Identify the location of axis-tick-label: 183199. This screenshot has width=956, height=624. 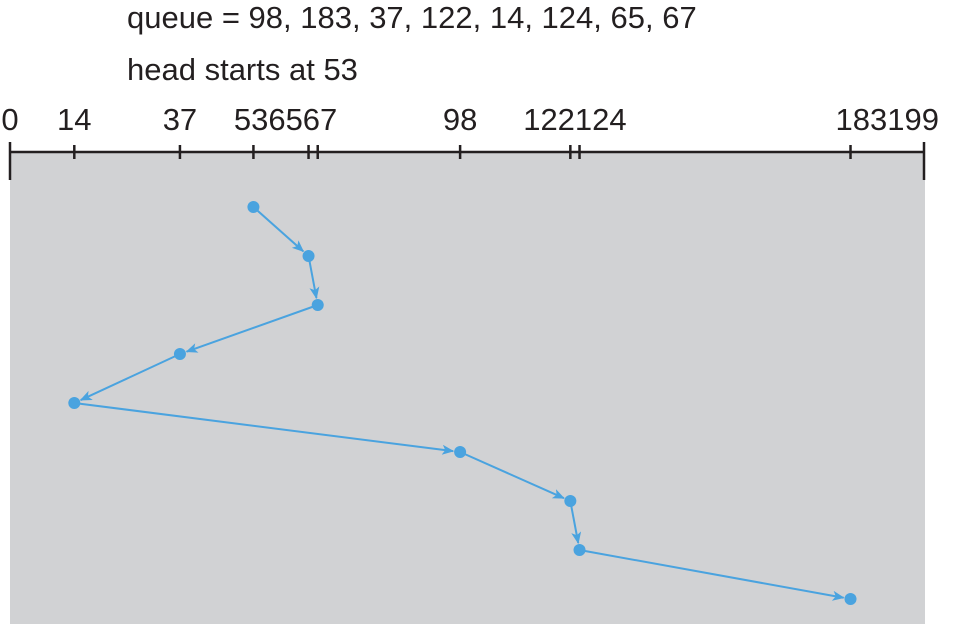
(887, 119).